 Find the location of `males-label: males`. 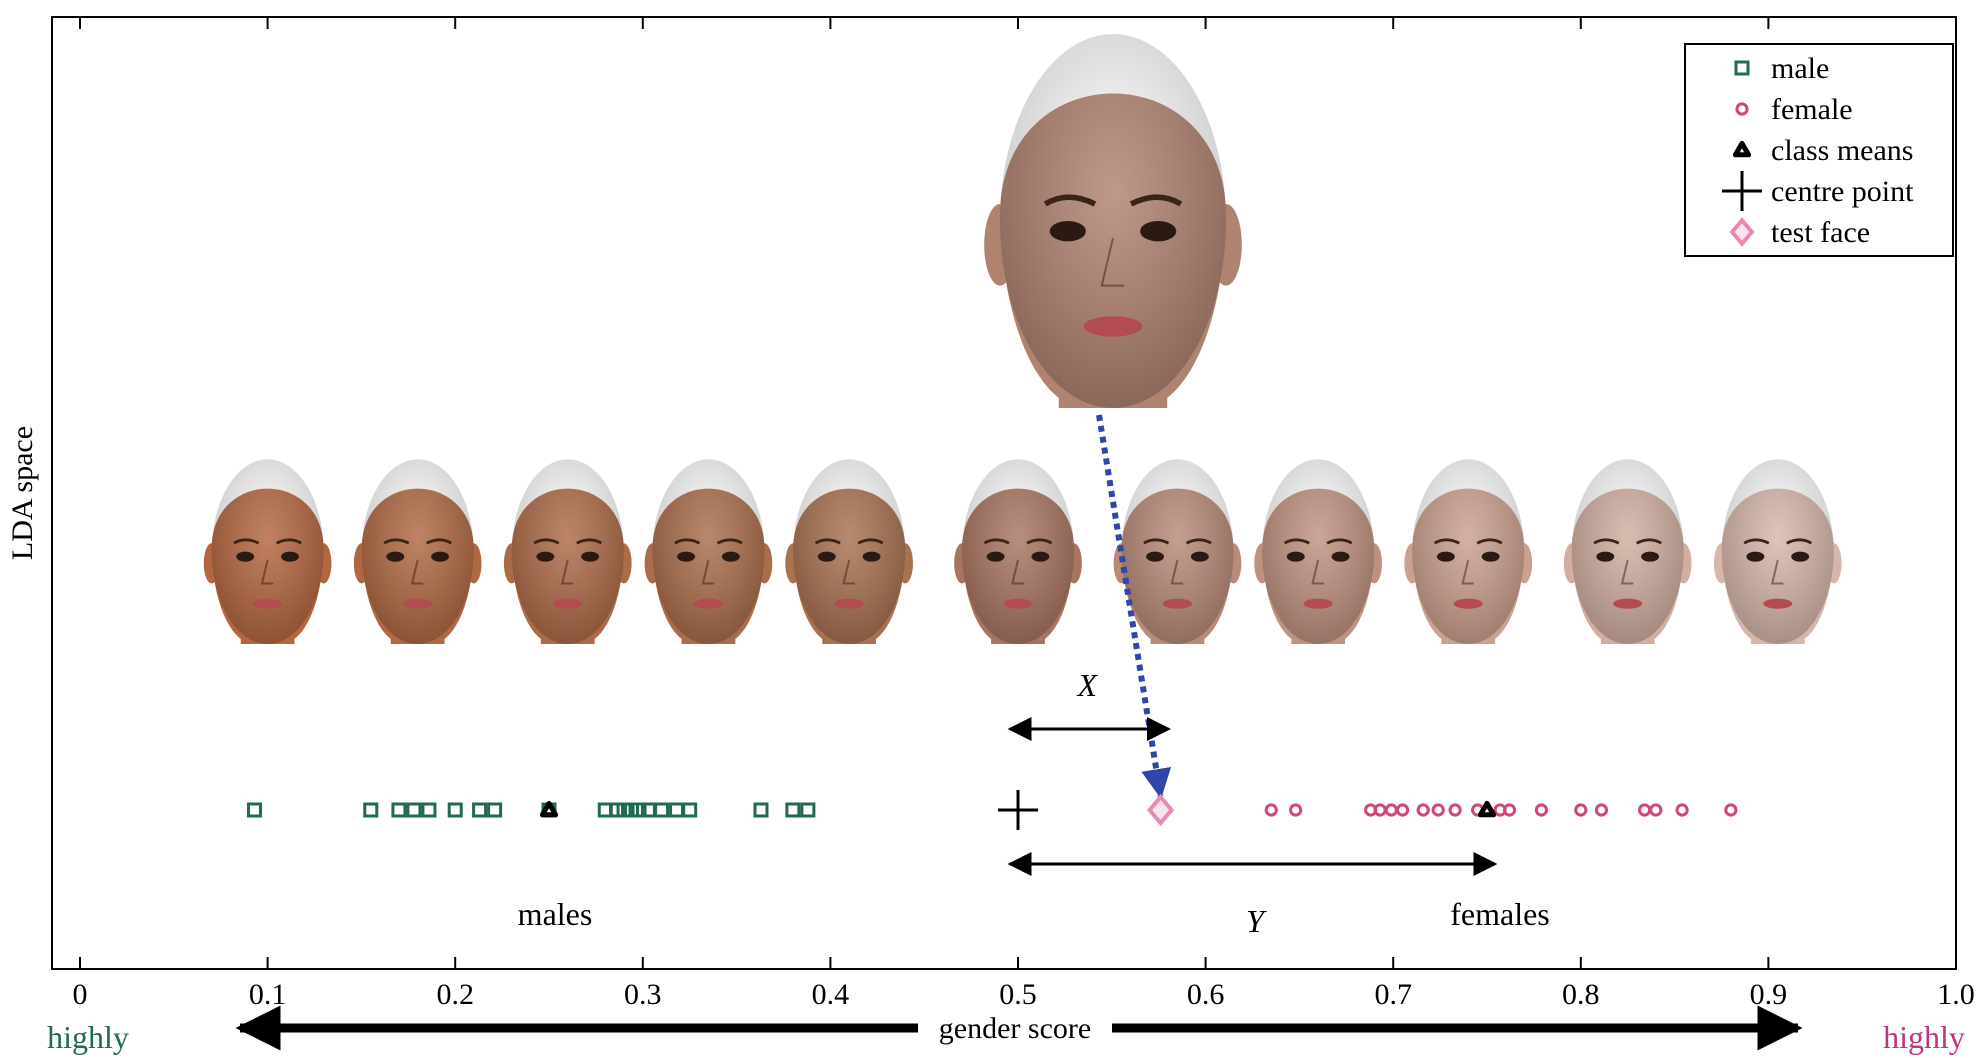

males-label: males is located at coordinates (555, 914).